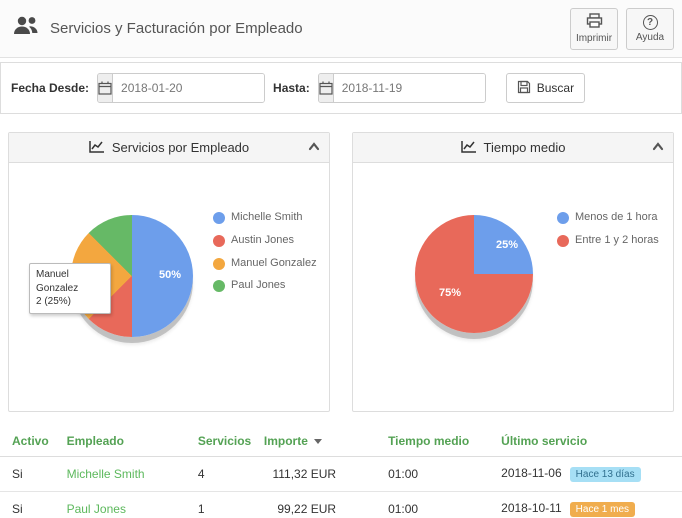  I want to click on filter-bar: Fecha Desde: Hasta: Buscar, so click(341, 88).